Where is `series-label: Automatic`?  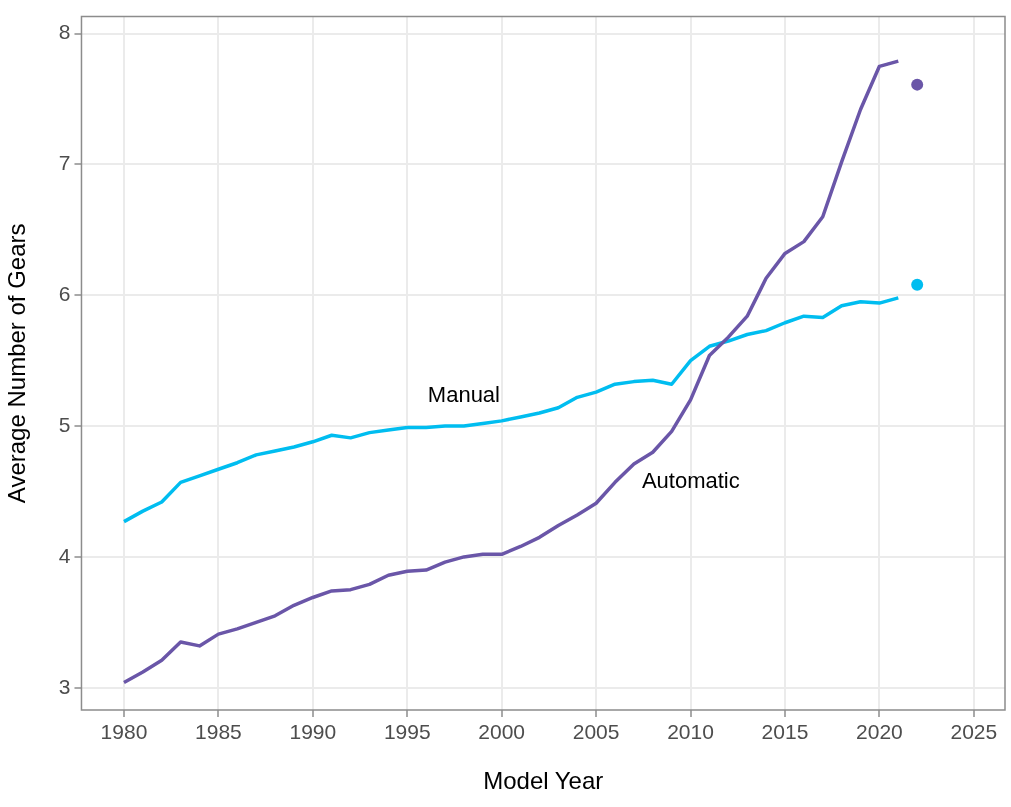 series-label: Automatic is located at coordinates (690, 481).